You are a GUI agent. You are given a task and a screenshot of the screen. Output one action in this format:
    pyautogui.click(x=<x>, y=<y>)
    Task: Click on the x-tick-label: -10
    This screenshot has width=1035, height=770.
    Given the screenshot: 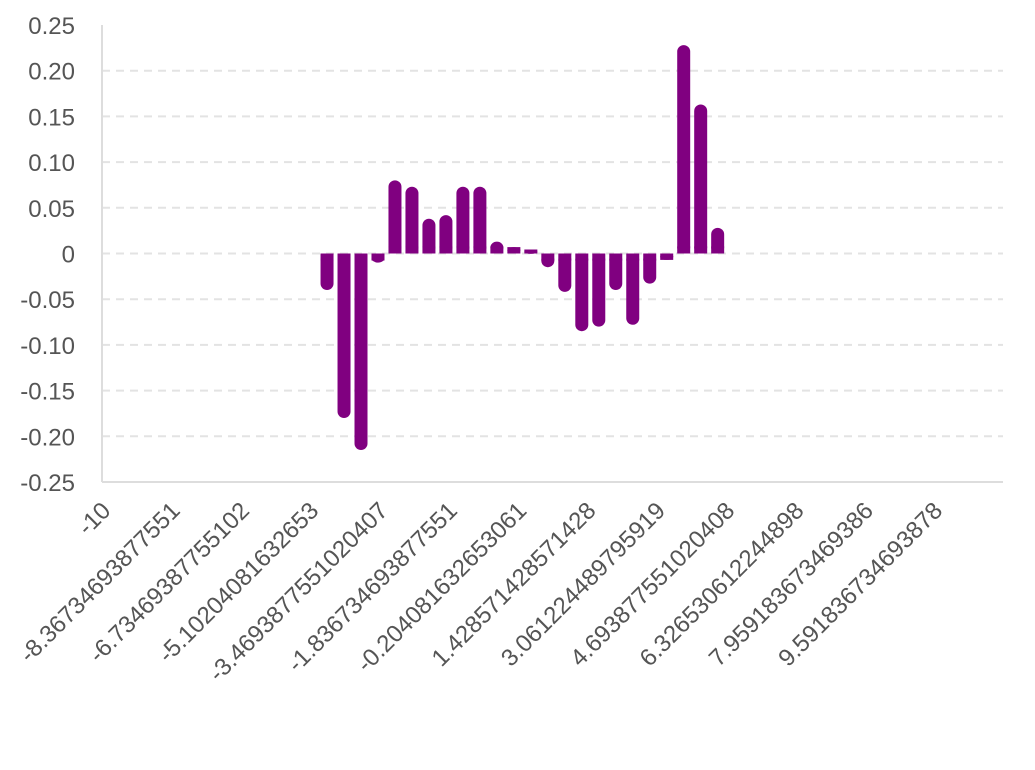 What is the action you would take?
    pyautogui.click(x=95, y=519)
    